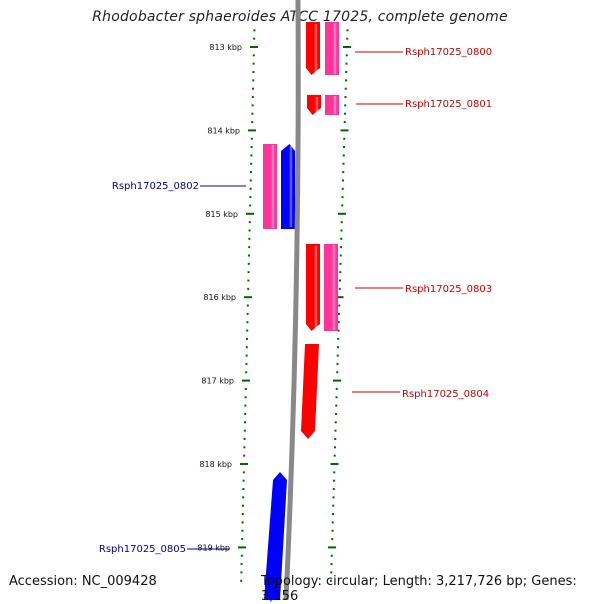 This screenshot has width=600, height=604. I want to click on ruler-label: 819 kbp, so click(213, 547).